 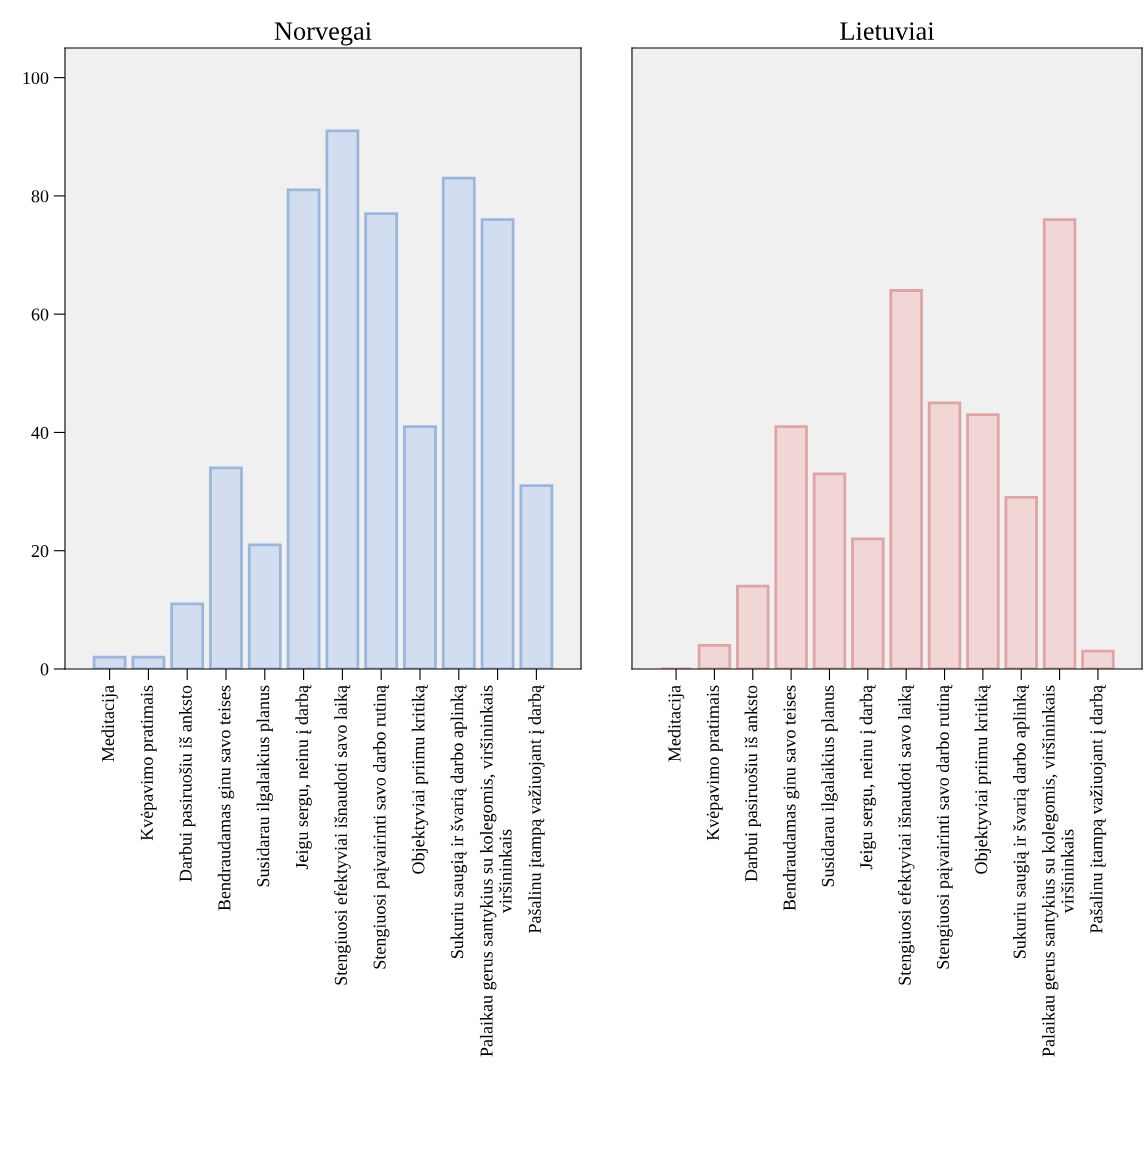 I want to click on y-tick-label: 80, so click(x=40, y=196).